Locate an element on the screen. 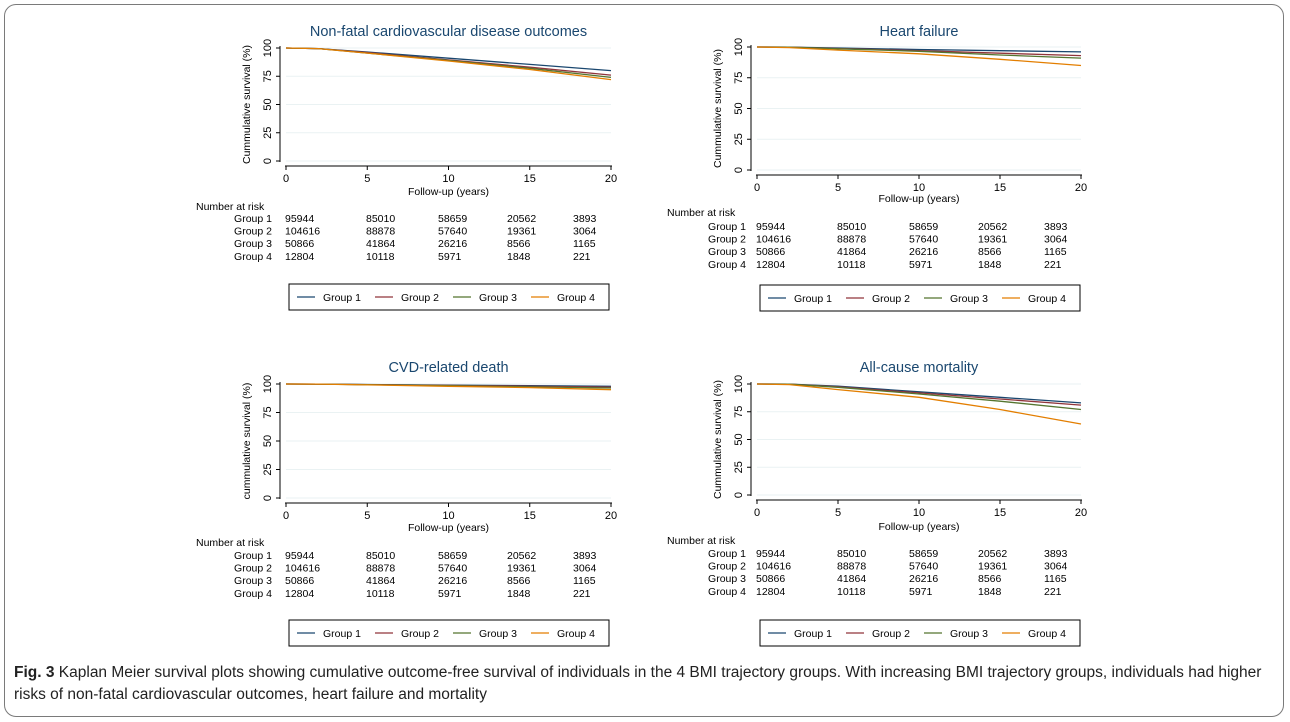 This screenshot has height=722, width=1290. risk-table-value: 3064 is located at coordinates (585, 569).